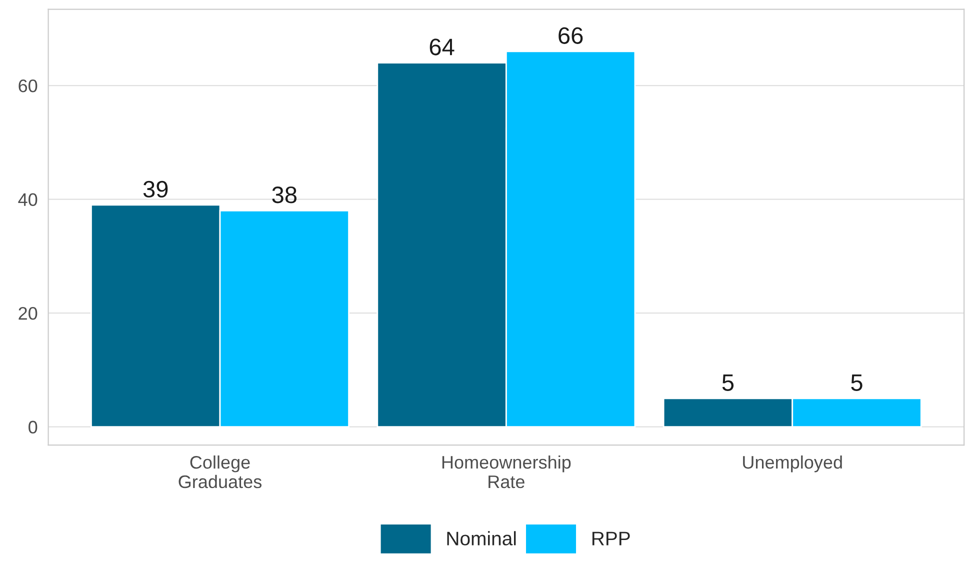 The image size is (966, 581). I want to click on legend-label: RPP, so click(611, 539).